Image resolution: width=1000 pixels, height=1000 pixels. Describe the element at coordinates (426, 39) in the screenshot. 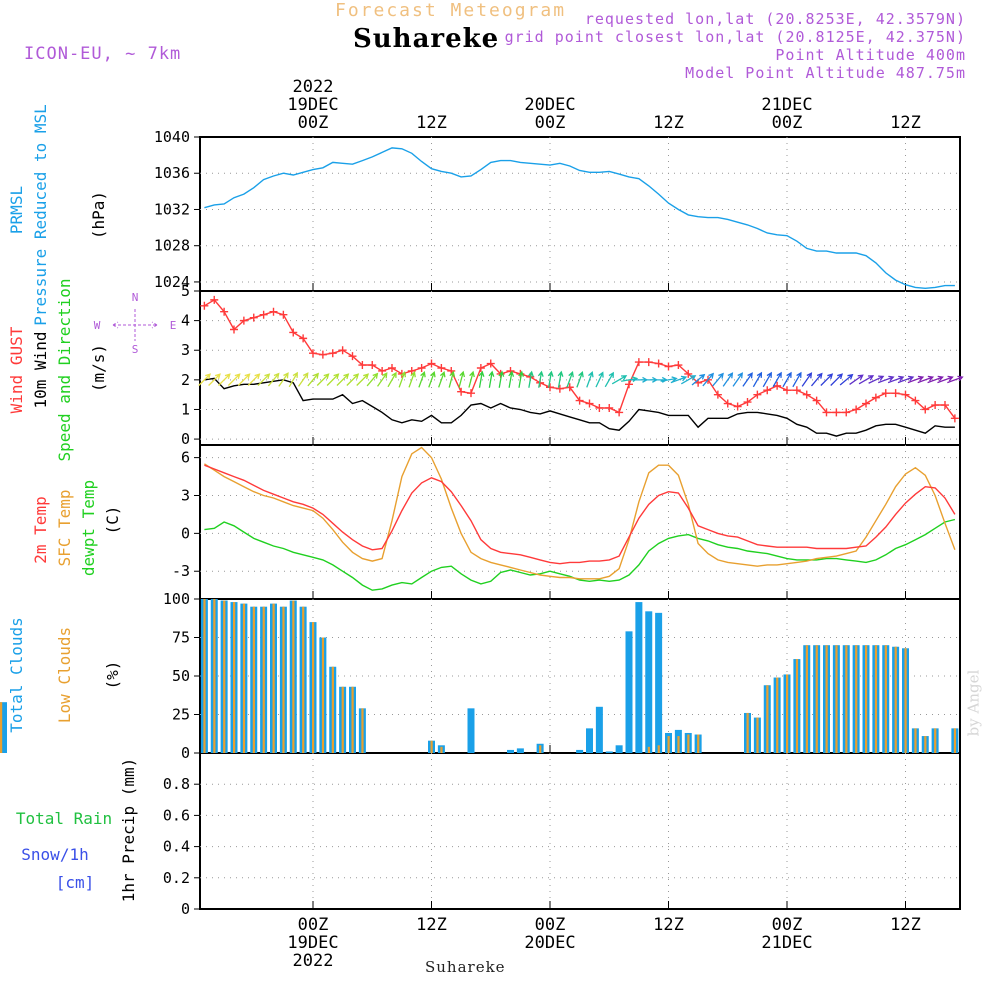

I see `location-title: Suhareke` at that location.